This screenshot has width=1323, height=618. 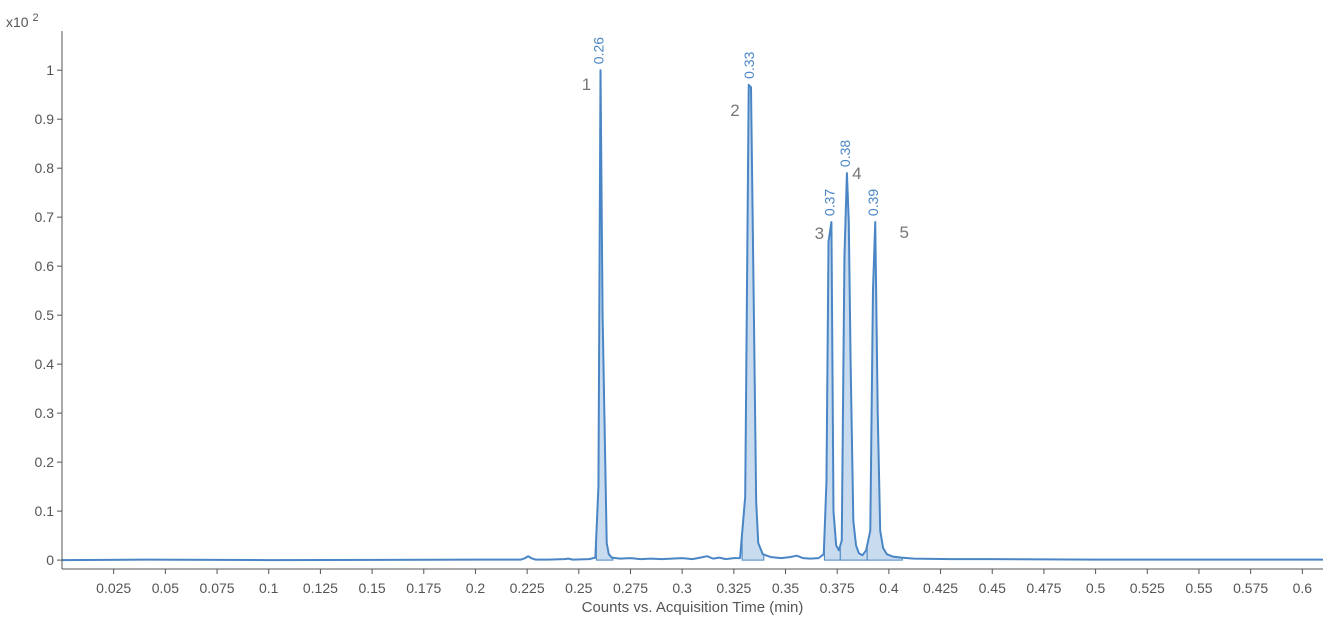 I want to click on y-tick-label: 0.8, so click(x=45, y=168).